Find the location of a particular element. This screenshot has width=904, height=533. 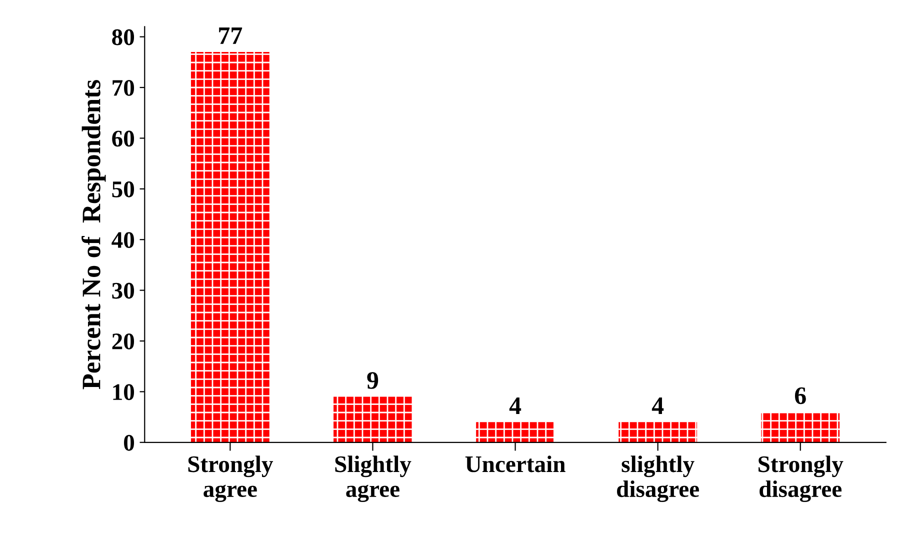

y-tick-label: 40 is located at coordinates (123, 240).